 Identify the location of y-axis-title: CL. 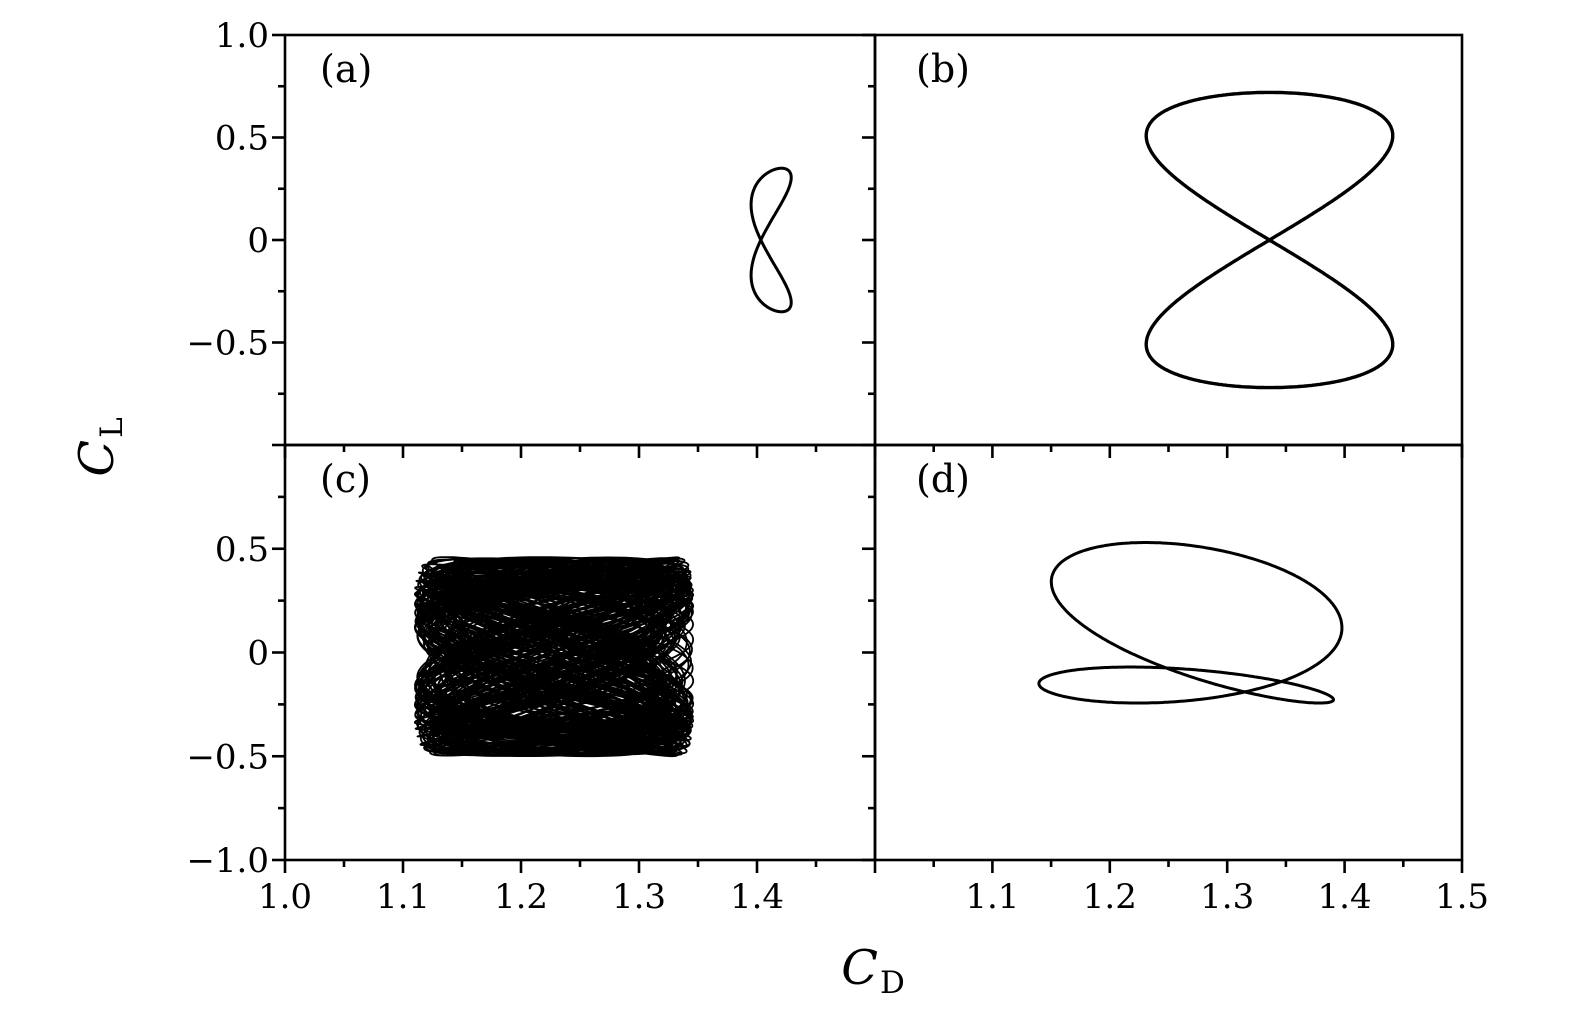
(99, 447).